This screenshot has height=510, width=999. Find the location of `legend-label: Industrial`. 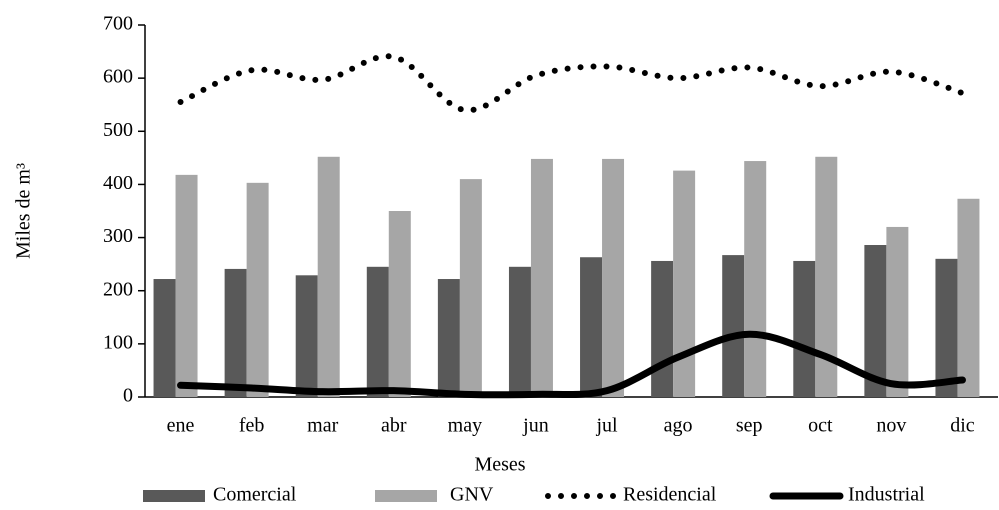

legend-label: Industrial is located at coordinates (886, 495).